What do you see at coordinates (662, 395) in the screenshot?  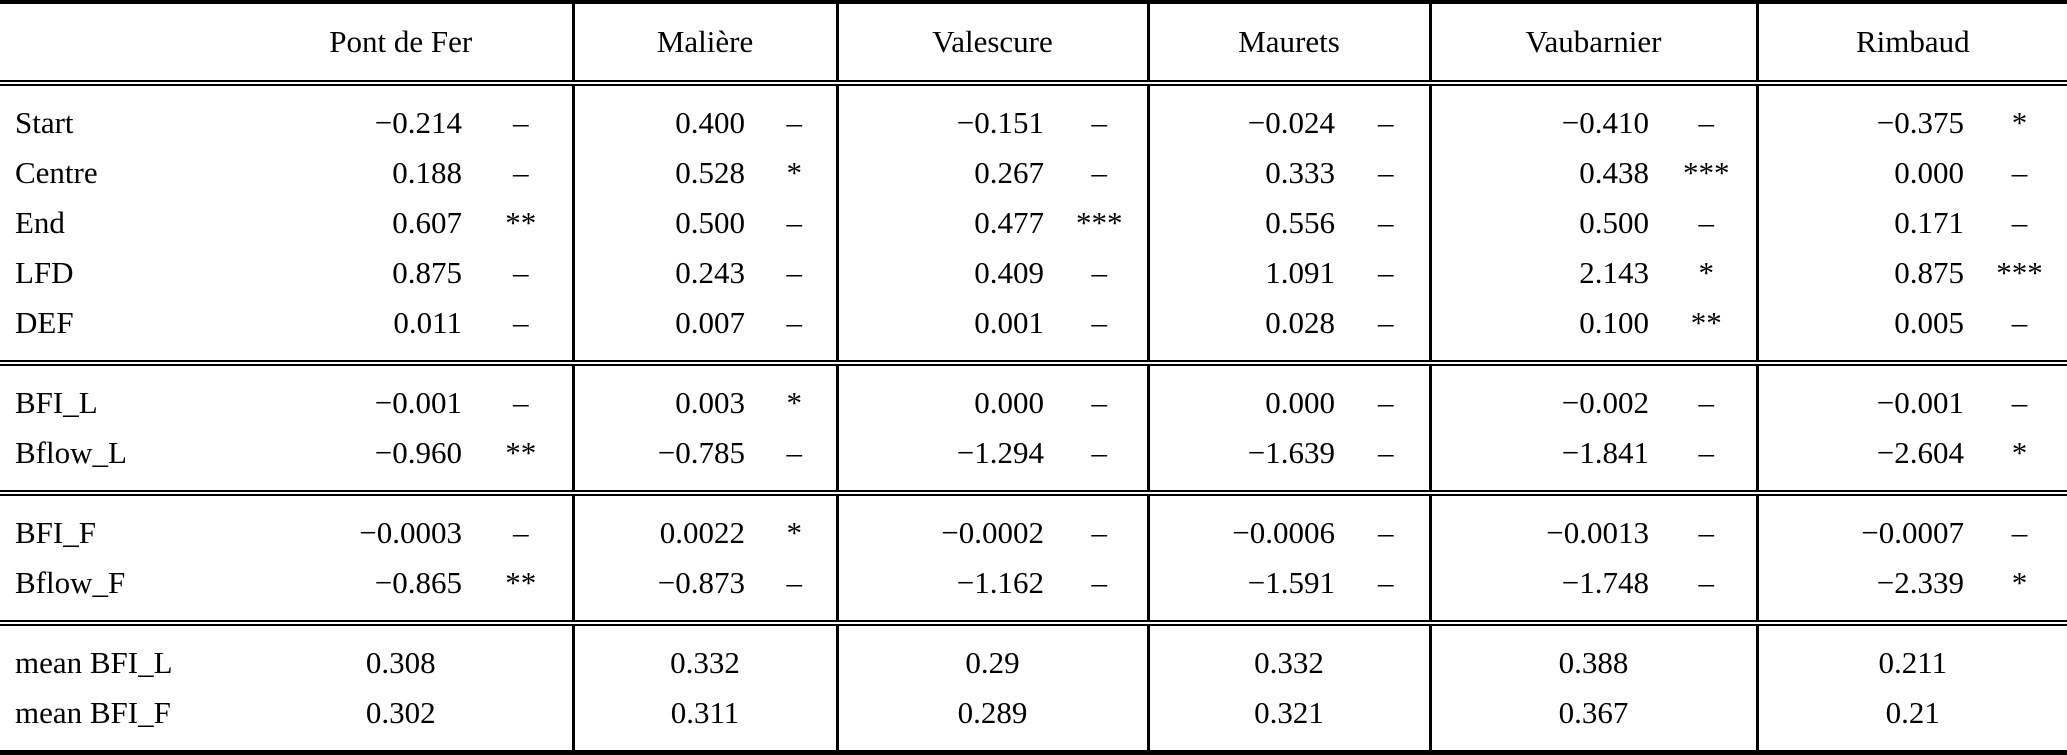 I see `cell-value: 0.003` at bounding box center [662, 395].